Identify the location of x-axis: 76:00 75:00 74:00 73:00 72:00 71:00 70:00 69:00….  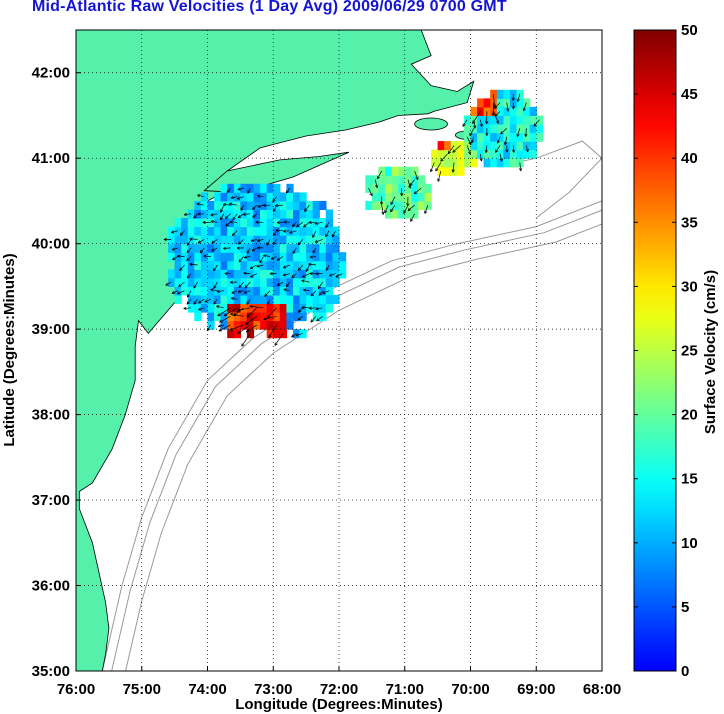
(339, 682).